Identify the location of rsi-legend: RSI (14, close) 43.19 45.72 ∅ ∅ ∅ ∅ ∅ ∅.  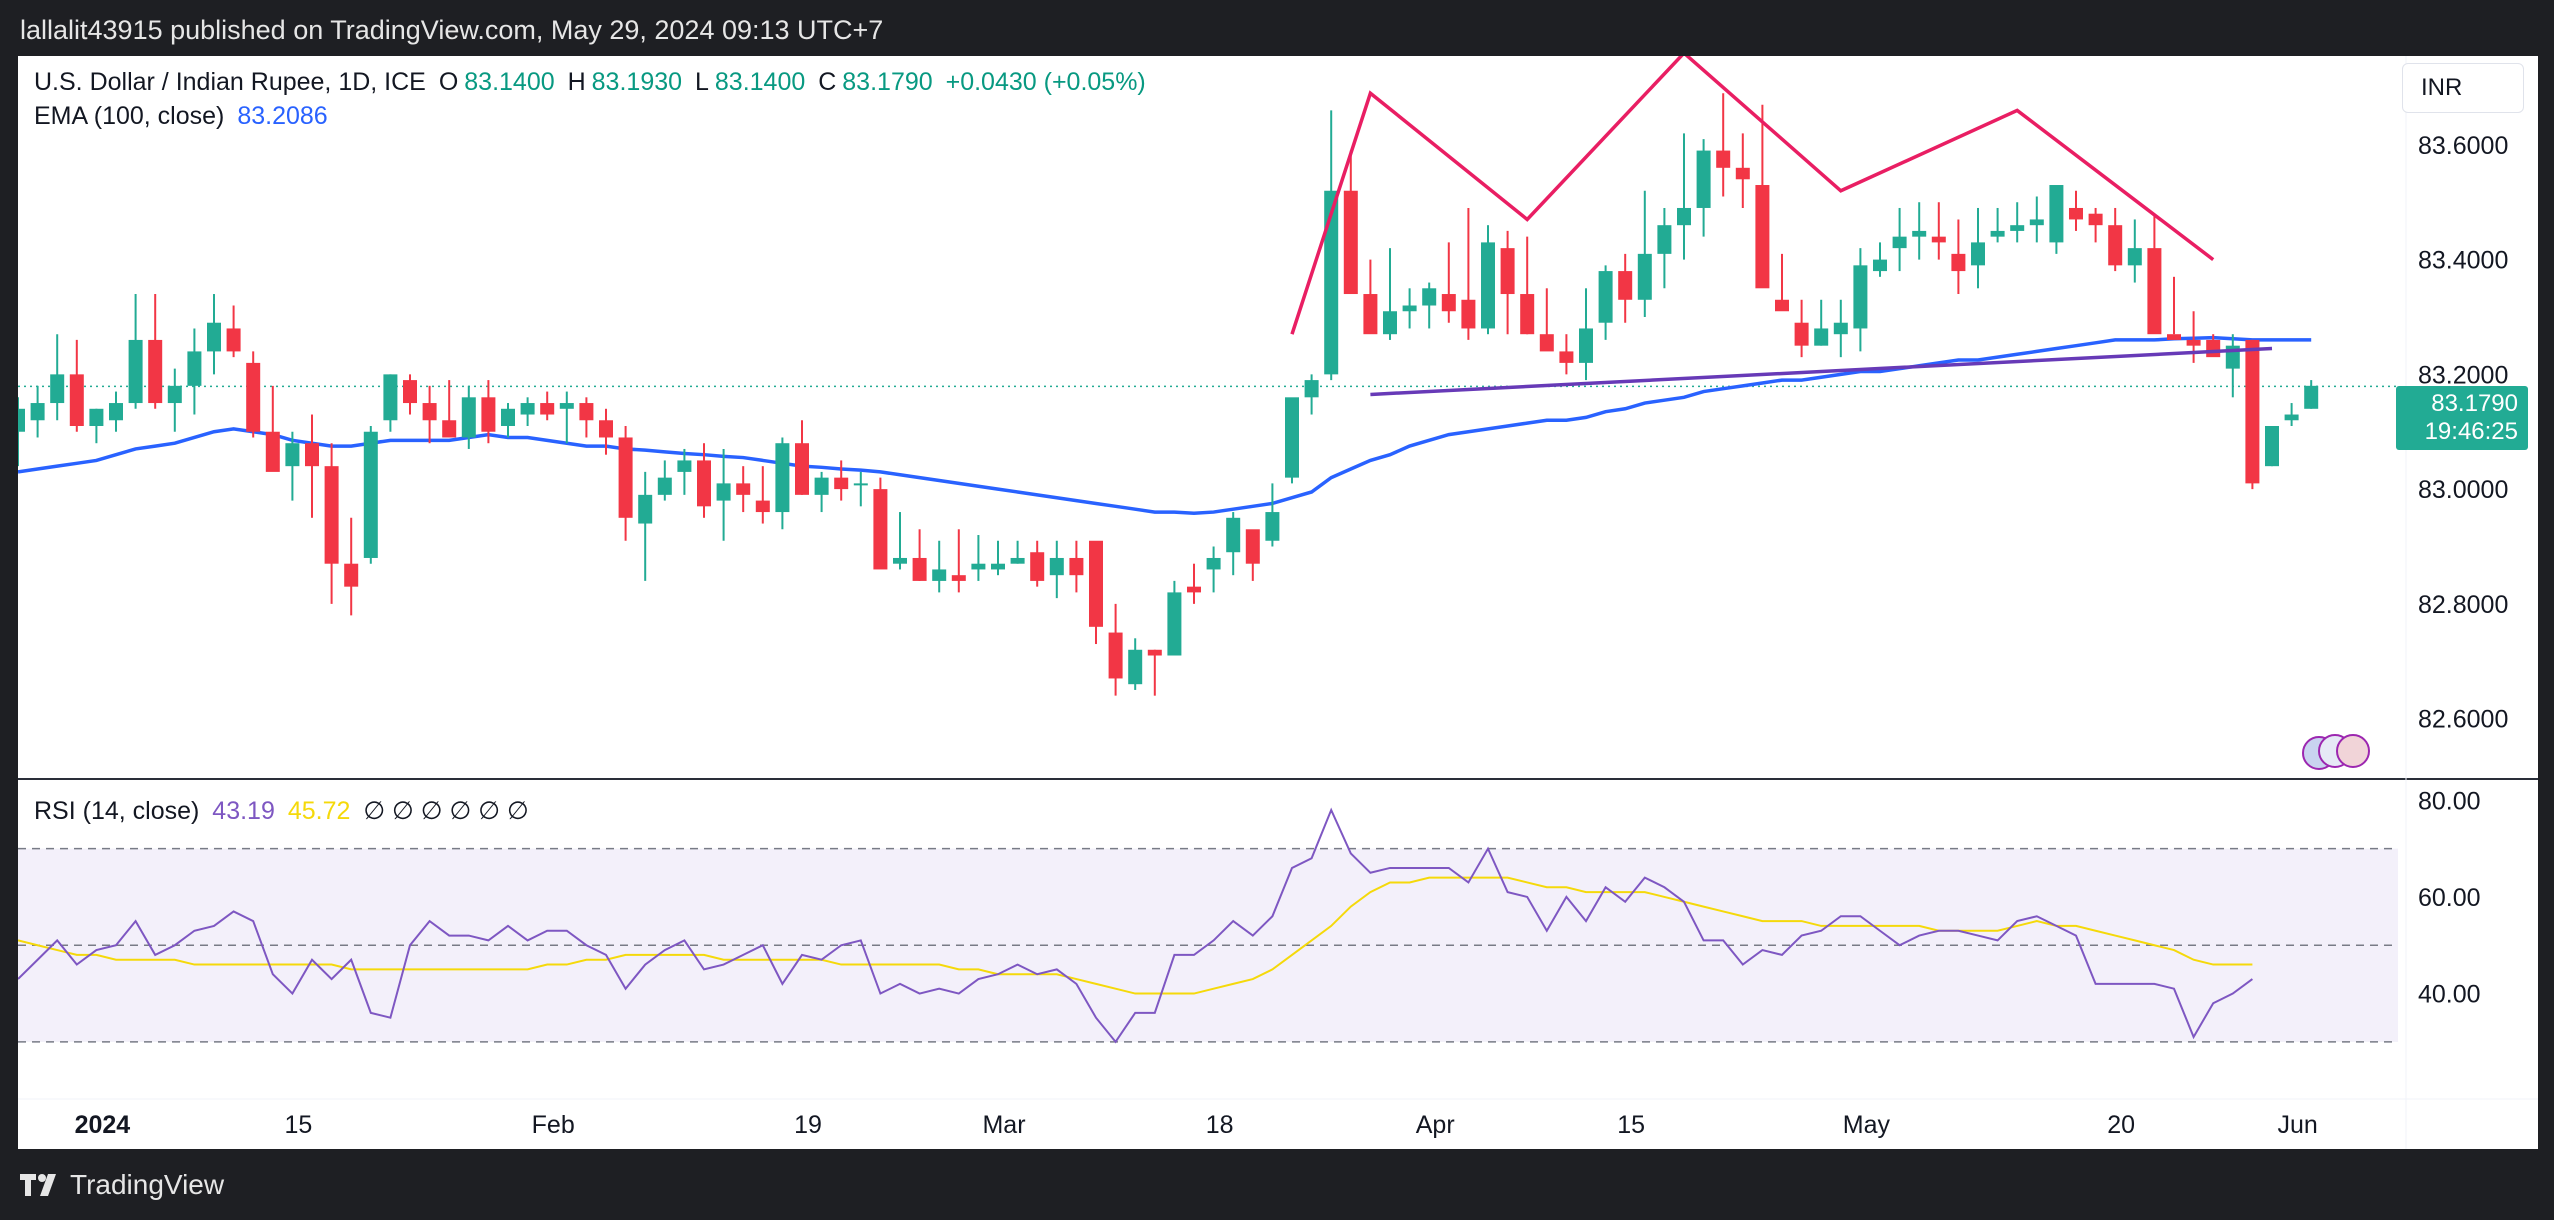
(284, 811).